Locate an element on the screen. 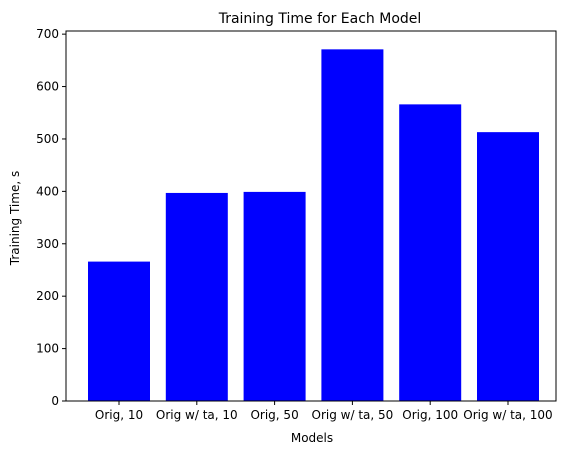  y-tick-label: 300 is located at coordinates (47, 244).